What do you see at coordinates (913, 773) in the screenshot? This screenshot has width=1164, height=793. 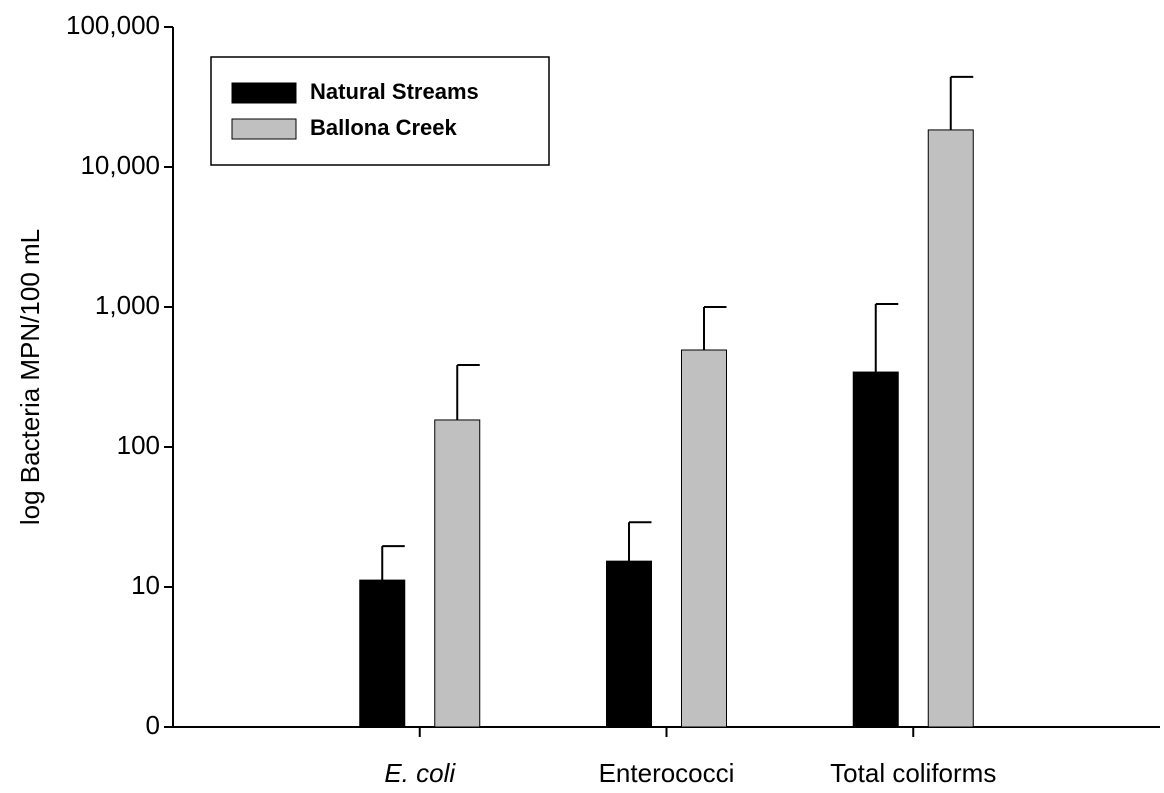 I see `x-tick-label: Total coliforms` at bounding box center [913, 773].